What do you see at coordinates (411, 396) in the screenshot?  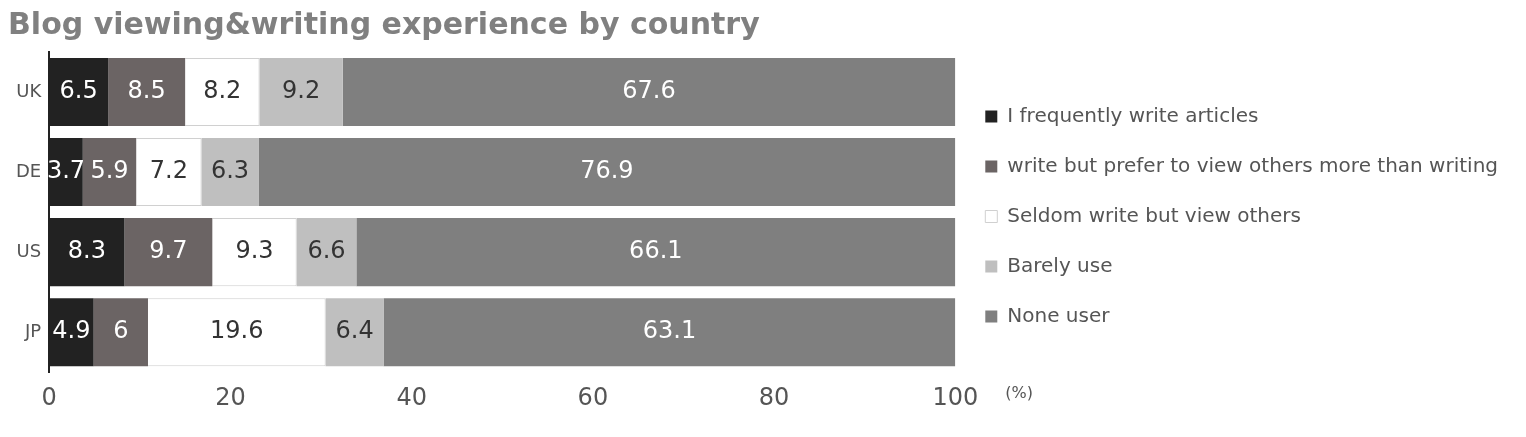 I see `x-tick-label: 40` at bounding box center [411, 396].